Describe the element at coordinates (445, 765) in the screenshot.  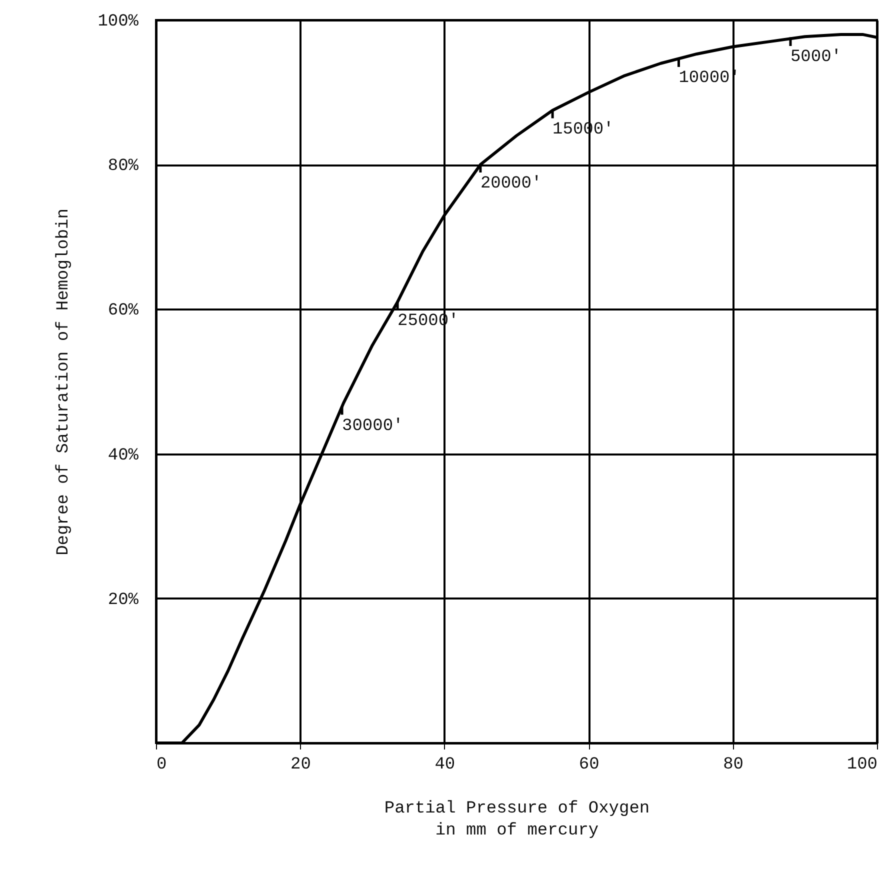
I see `x-tick-label: 40` at that location.